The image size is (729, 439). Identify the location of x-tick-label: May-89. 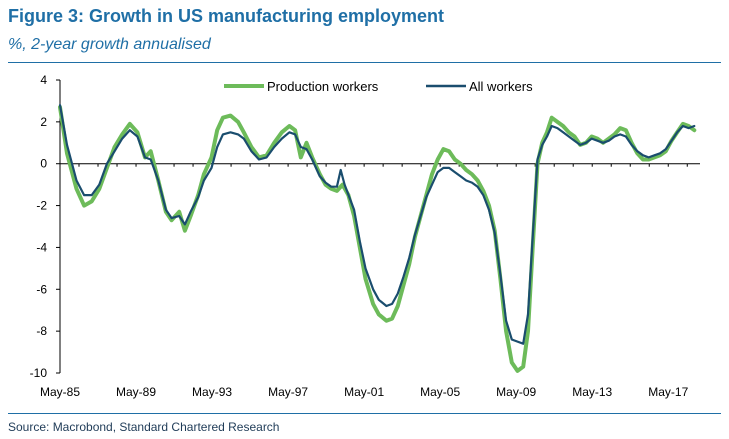
(136, 392).